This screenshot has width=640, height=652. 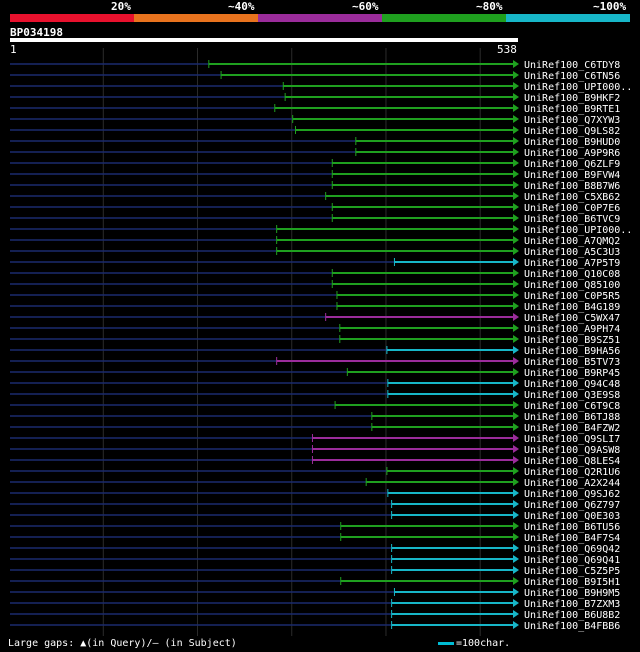 I want to click on hit-row: UniRef100_B9HUD0, so click(x=315, y=142).